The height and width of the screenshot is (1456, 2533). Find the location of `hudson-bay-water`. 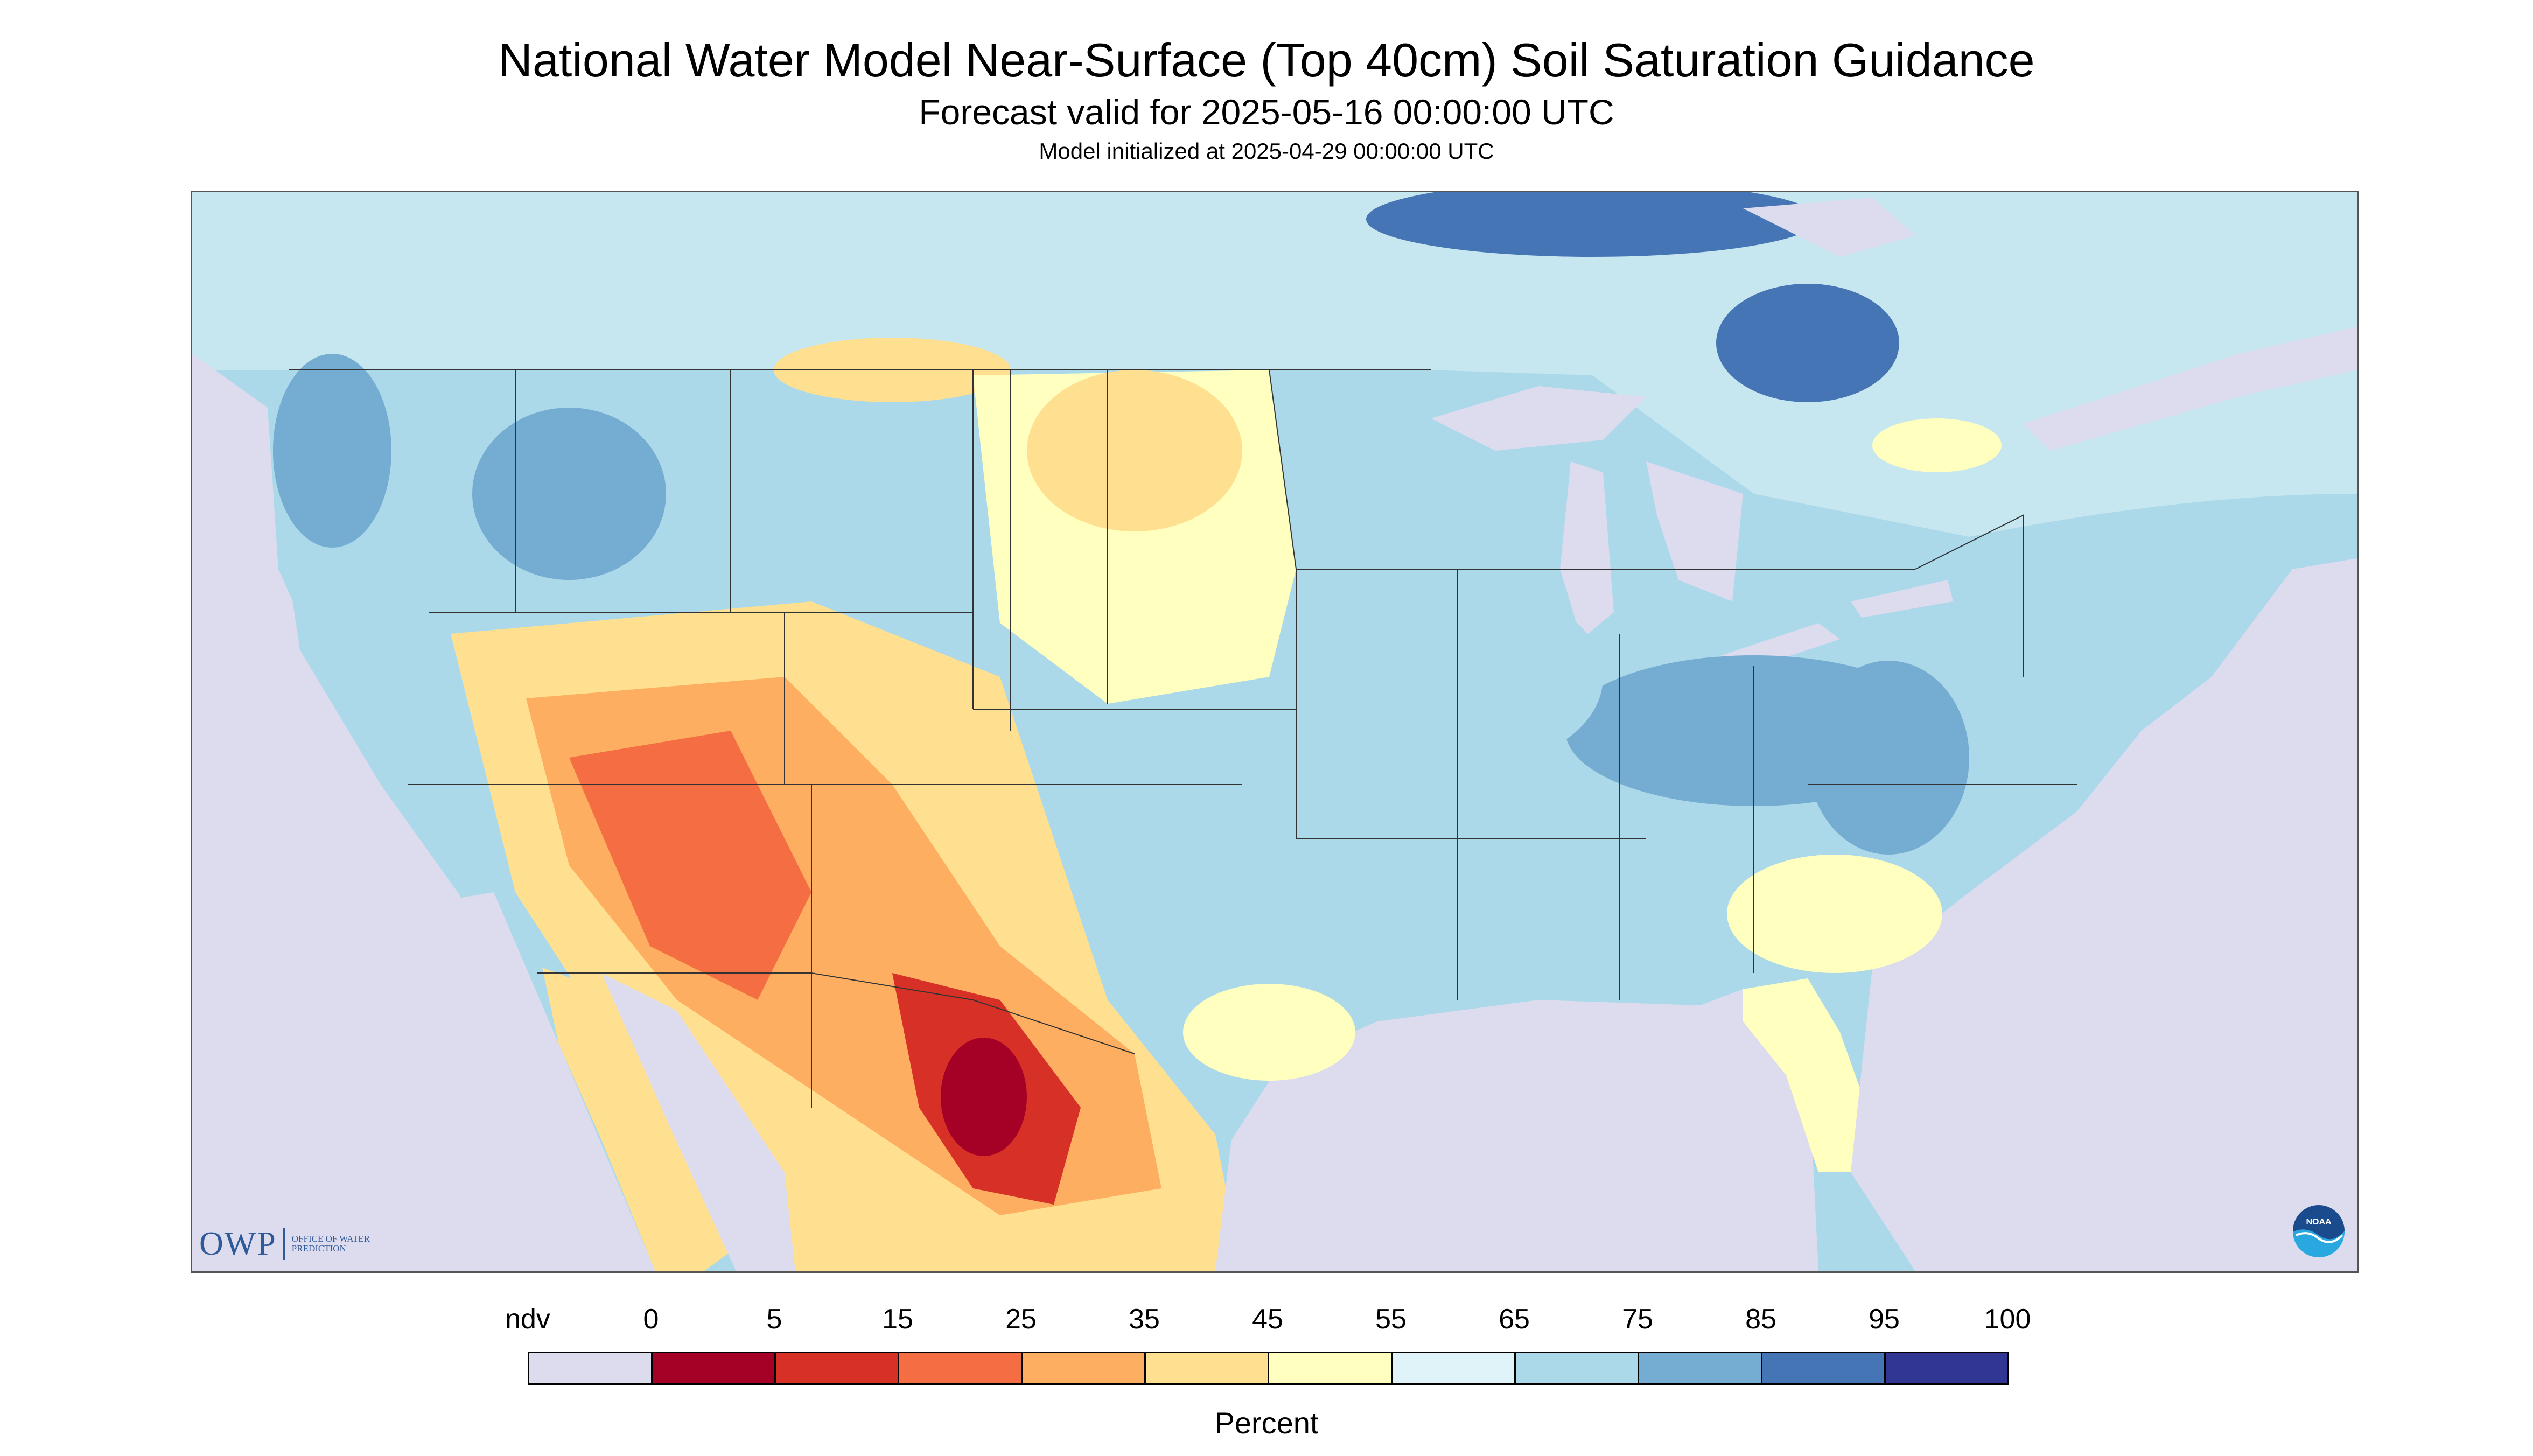

hudson-bay-water is located at coordinates (1829, 227).